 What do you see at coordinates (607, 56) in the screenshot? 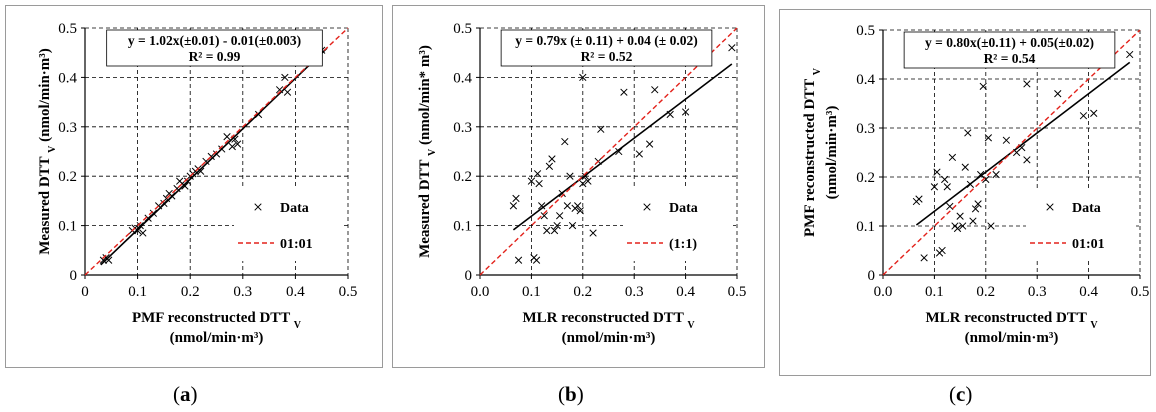
I see `r-squared-value: R² = 0.52` at bounding box center [607, 56].